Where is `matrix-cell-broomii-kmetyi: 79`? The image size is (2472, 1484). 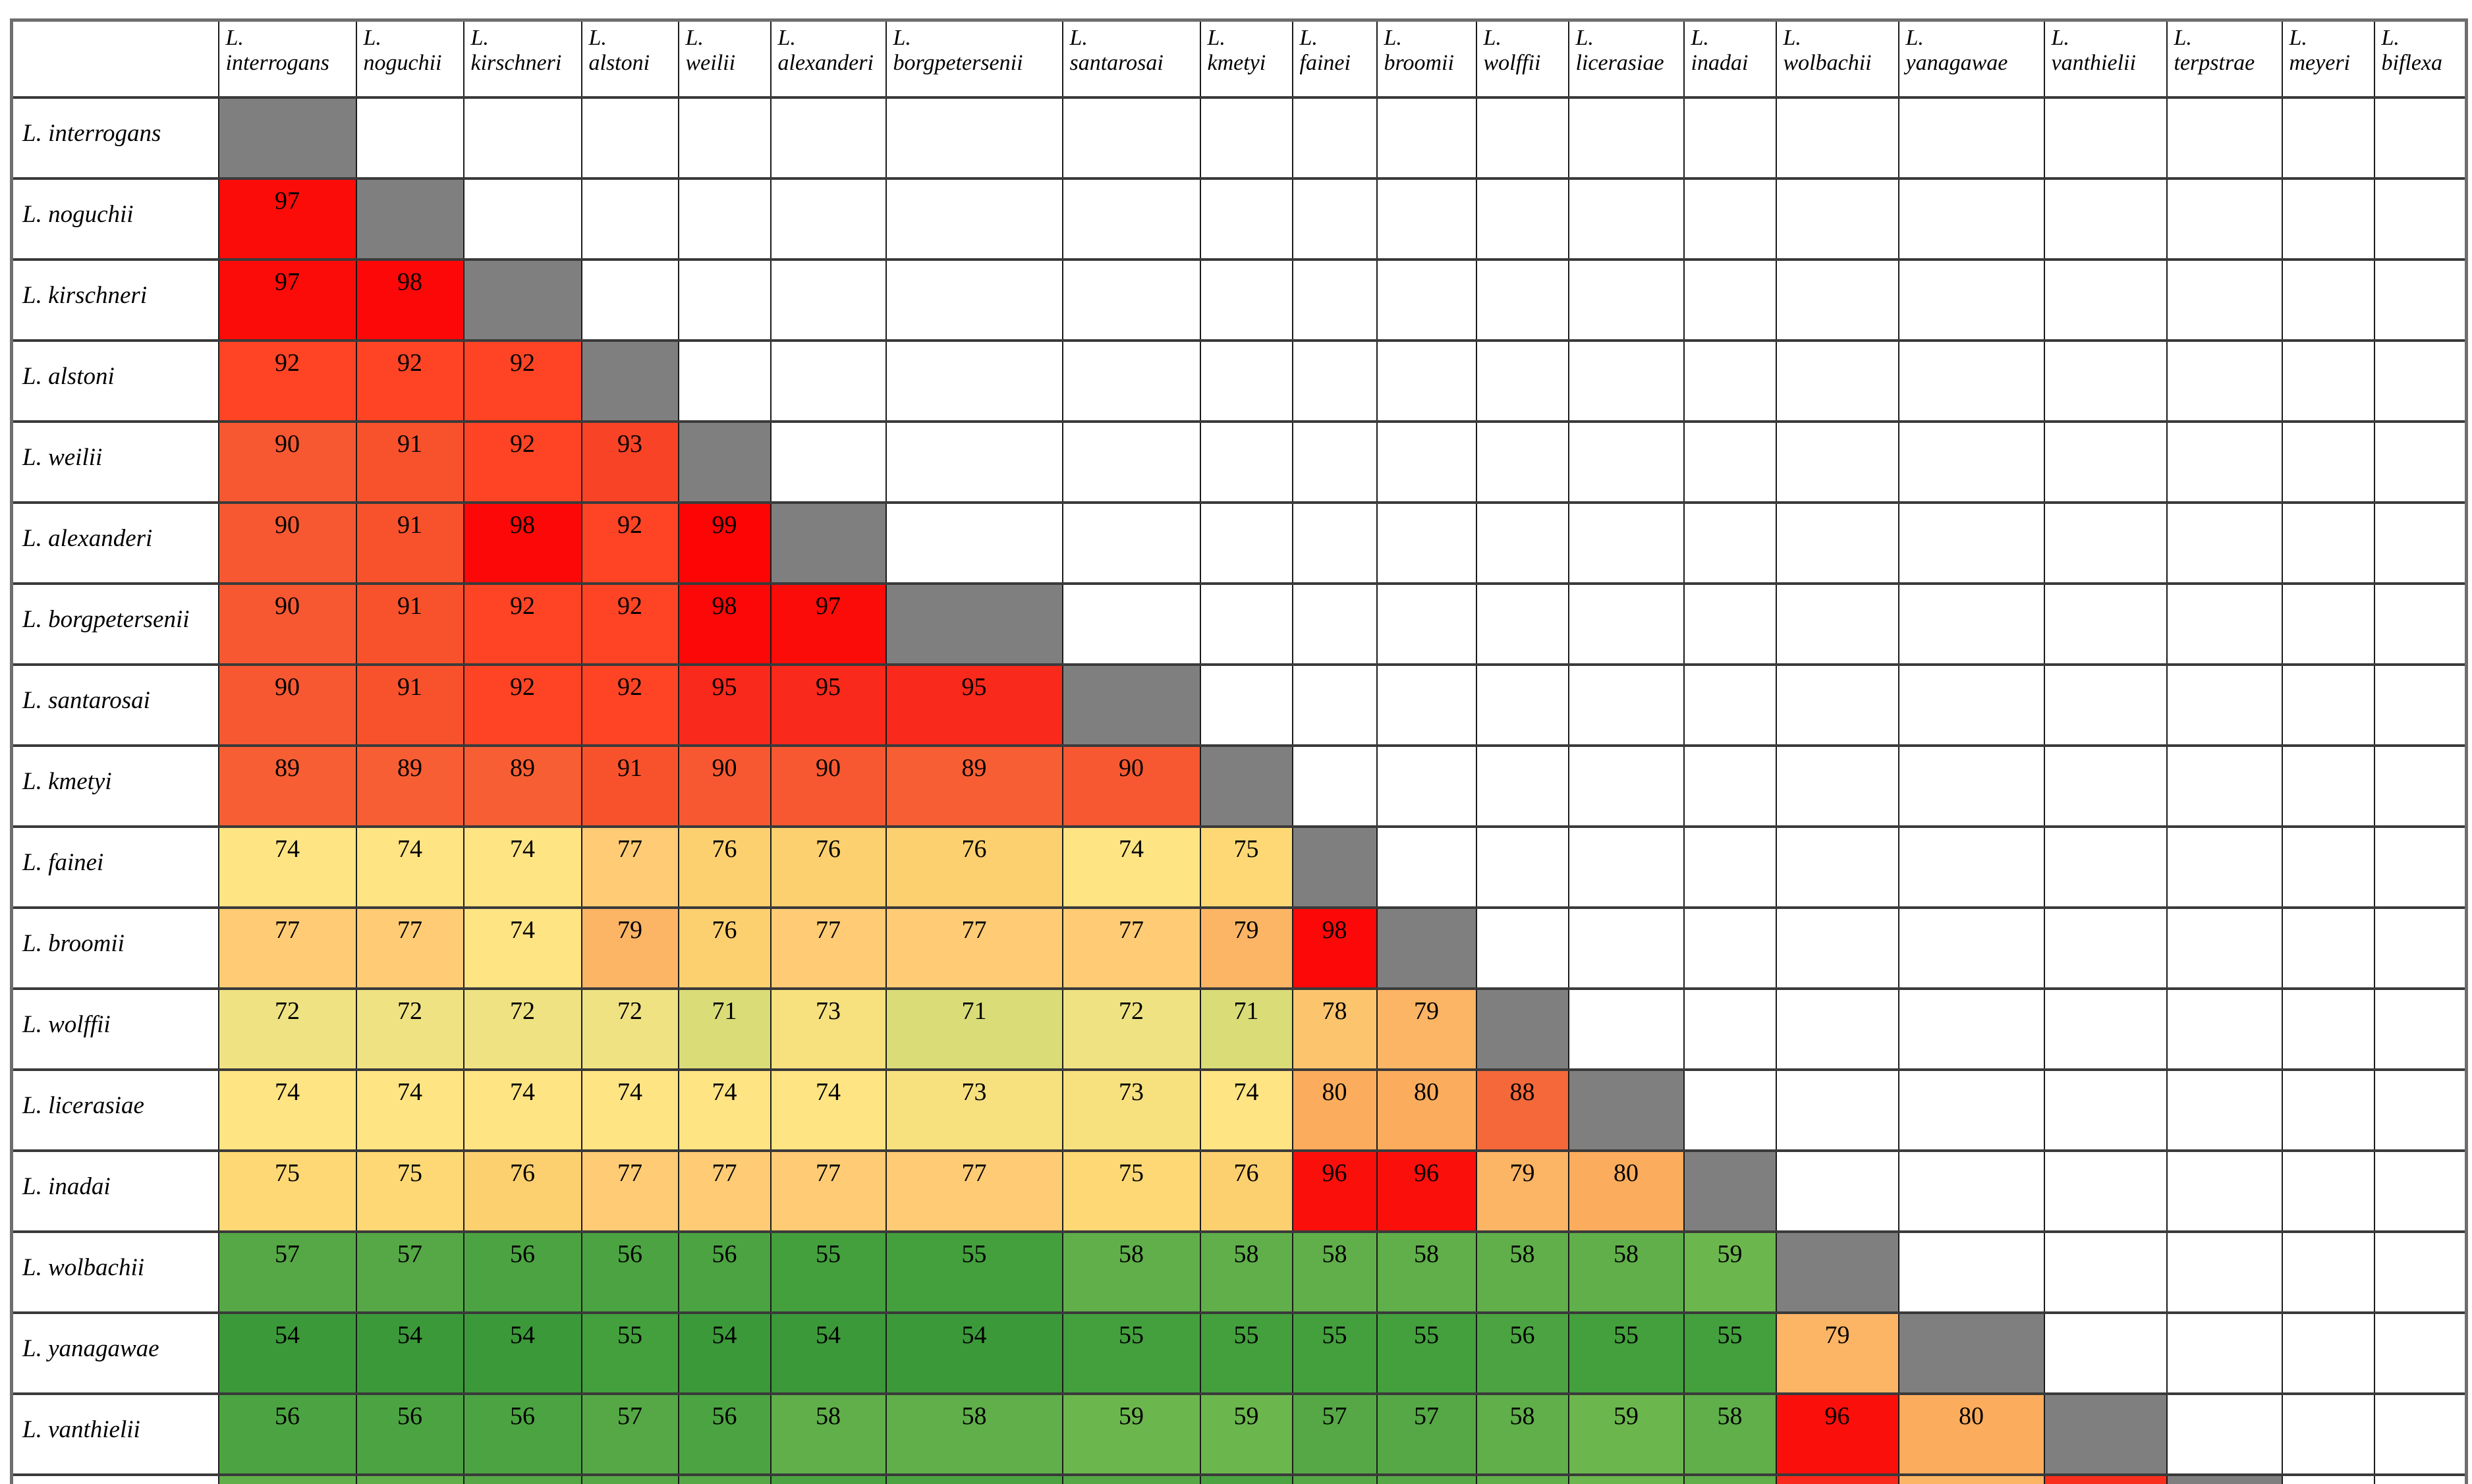
matrix-cell-broomii-kmetyi: 79 is located at coordinates (1246, 948).